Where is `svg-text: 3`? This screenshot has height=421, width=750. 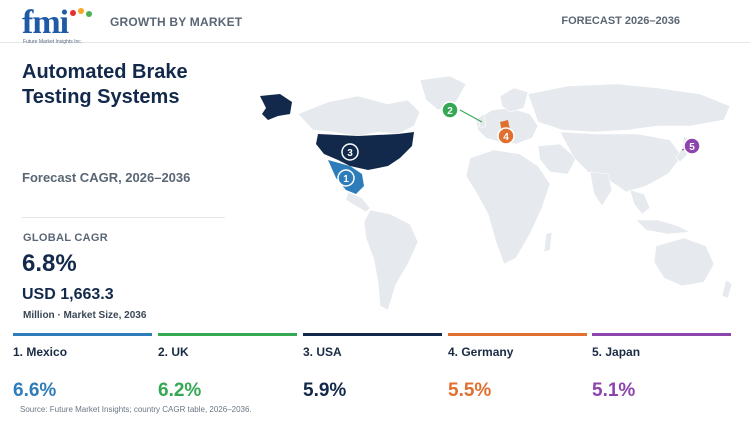 svg-text: 3 is located at coordinates (350, 153).